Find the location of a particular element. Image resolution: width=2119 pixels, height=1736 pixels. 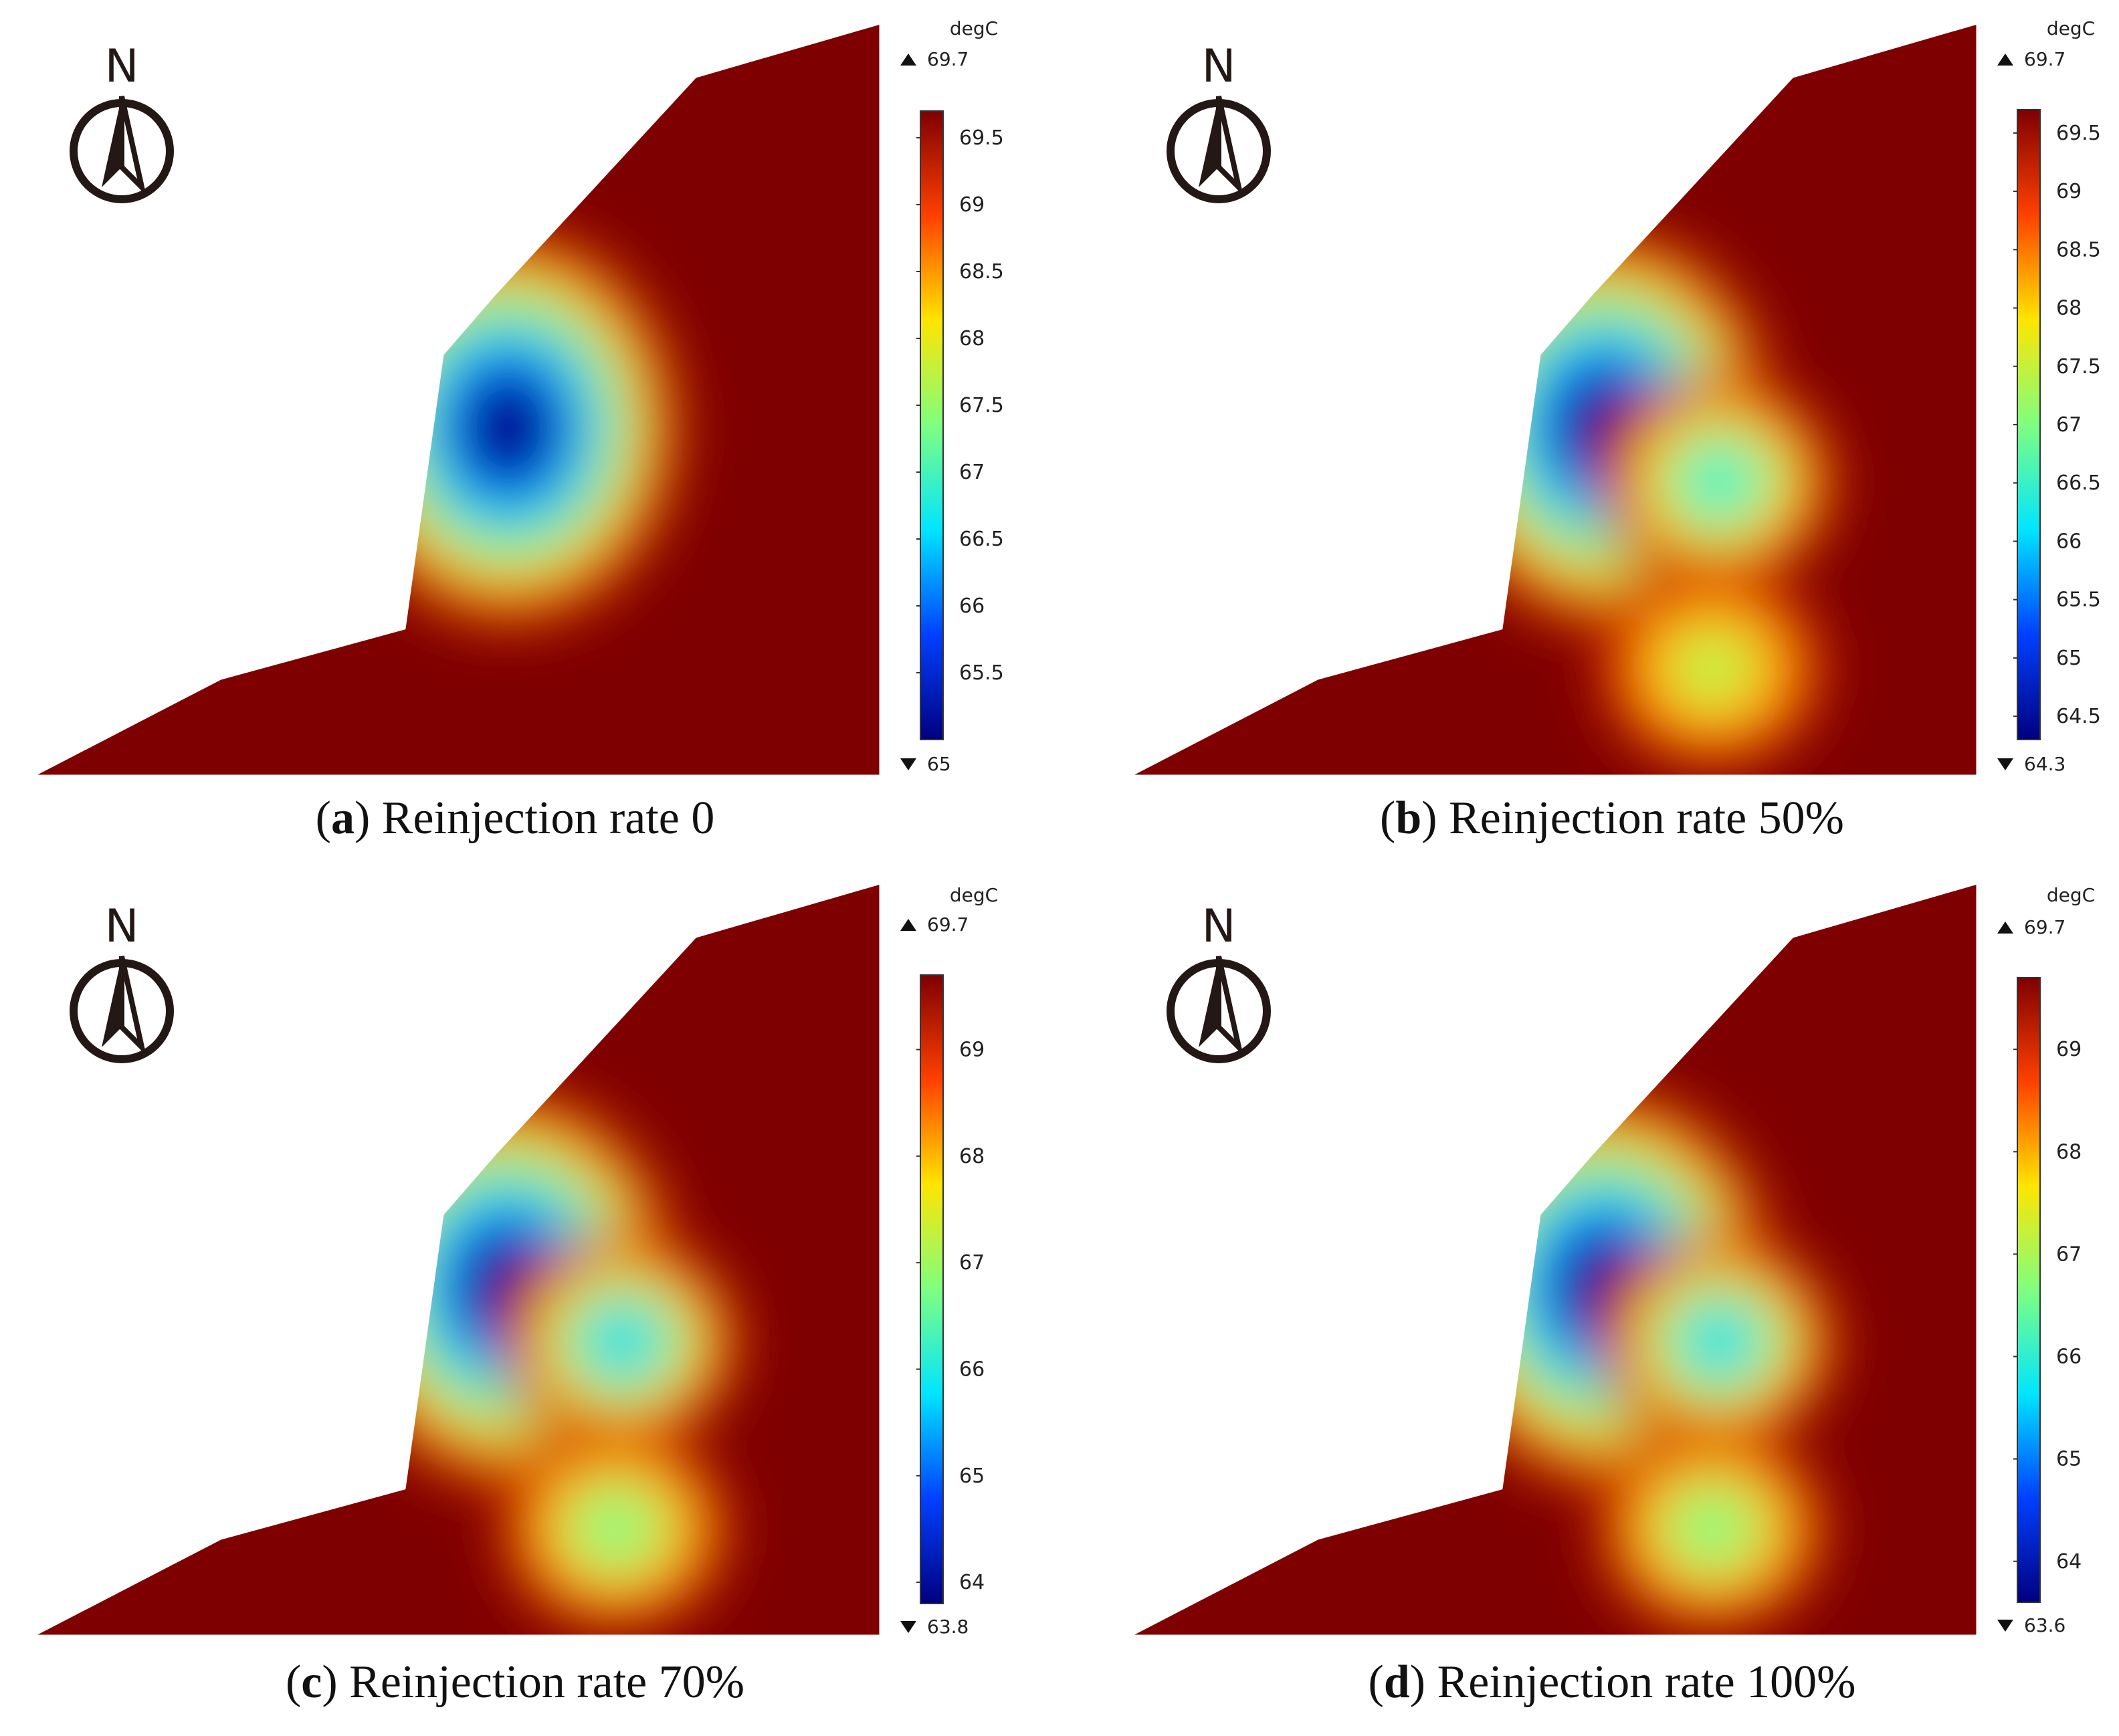

min-value-label: 63.8 is located at coordinates (948, 1627).